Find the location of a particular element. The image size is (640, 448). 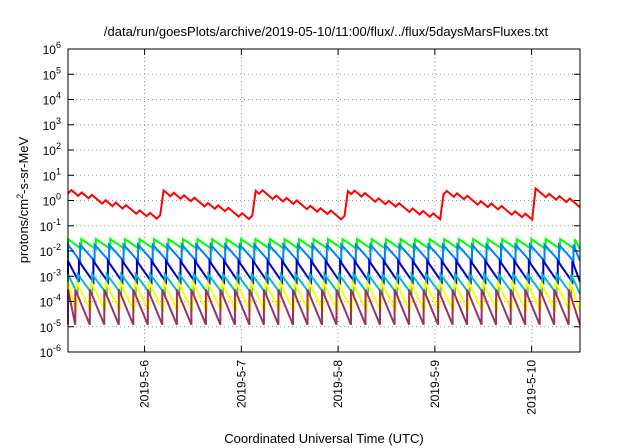

y-tick-label: 10⁻³ is located at coordinates (50, 275).